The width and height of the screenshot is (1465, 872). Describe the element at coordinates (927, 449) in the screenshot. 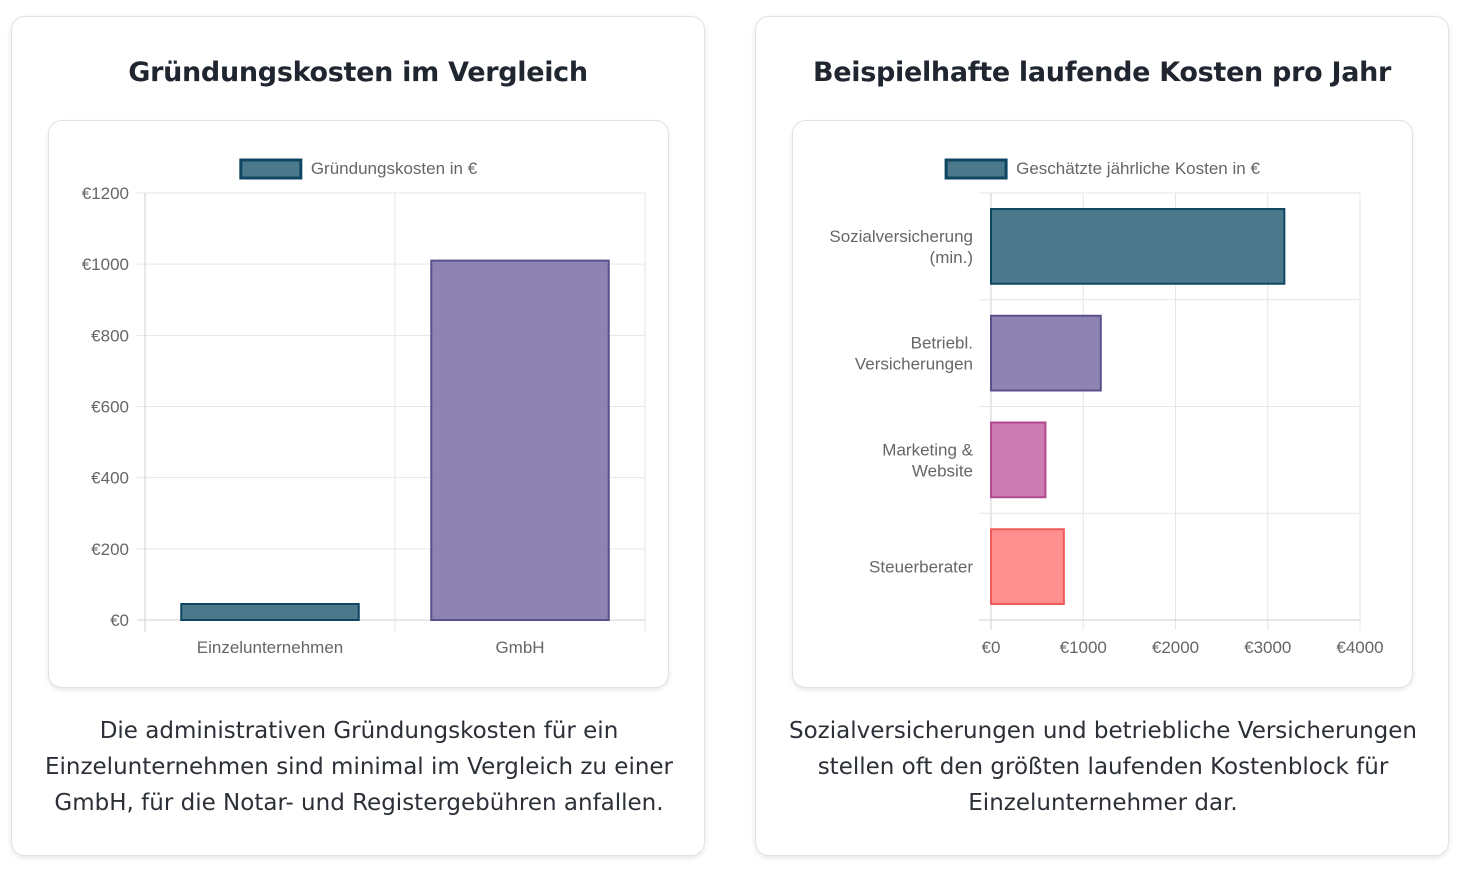

I see `y-tick-label: Marketing &` at that location.